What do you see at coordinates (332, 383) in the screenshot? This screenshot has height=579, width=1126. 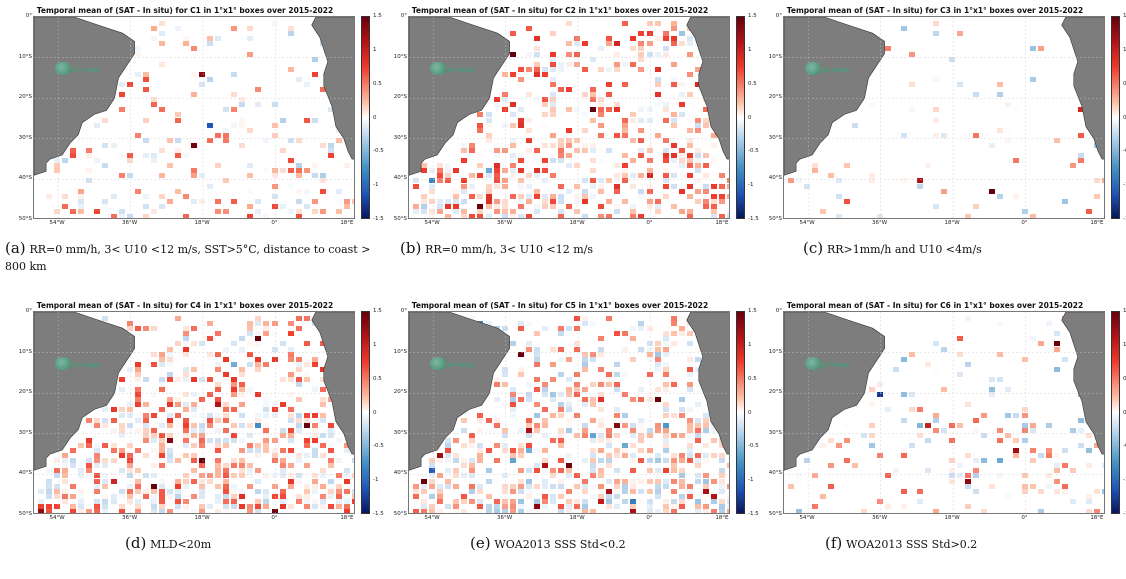 I see `africa-land` at bounding box center [332, 383].